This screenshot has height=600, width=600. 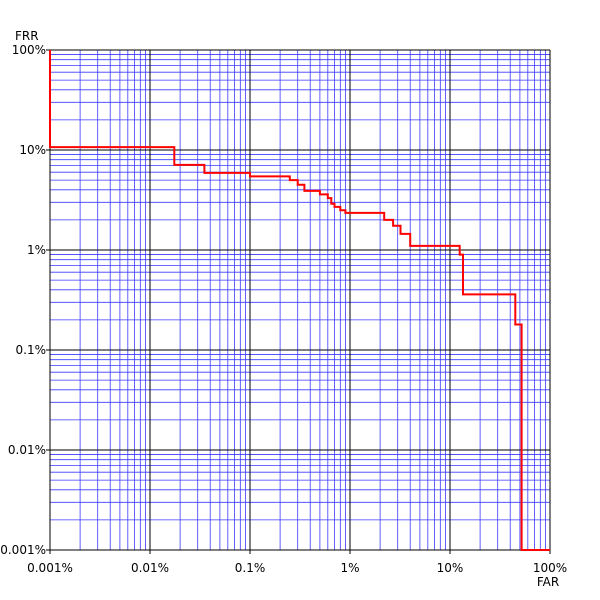 What do you see at coordinates (32, 150) in the screenshot?
I see `y-tick-label: 10%` at bounding box center [32, 150].